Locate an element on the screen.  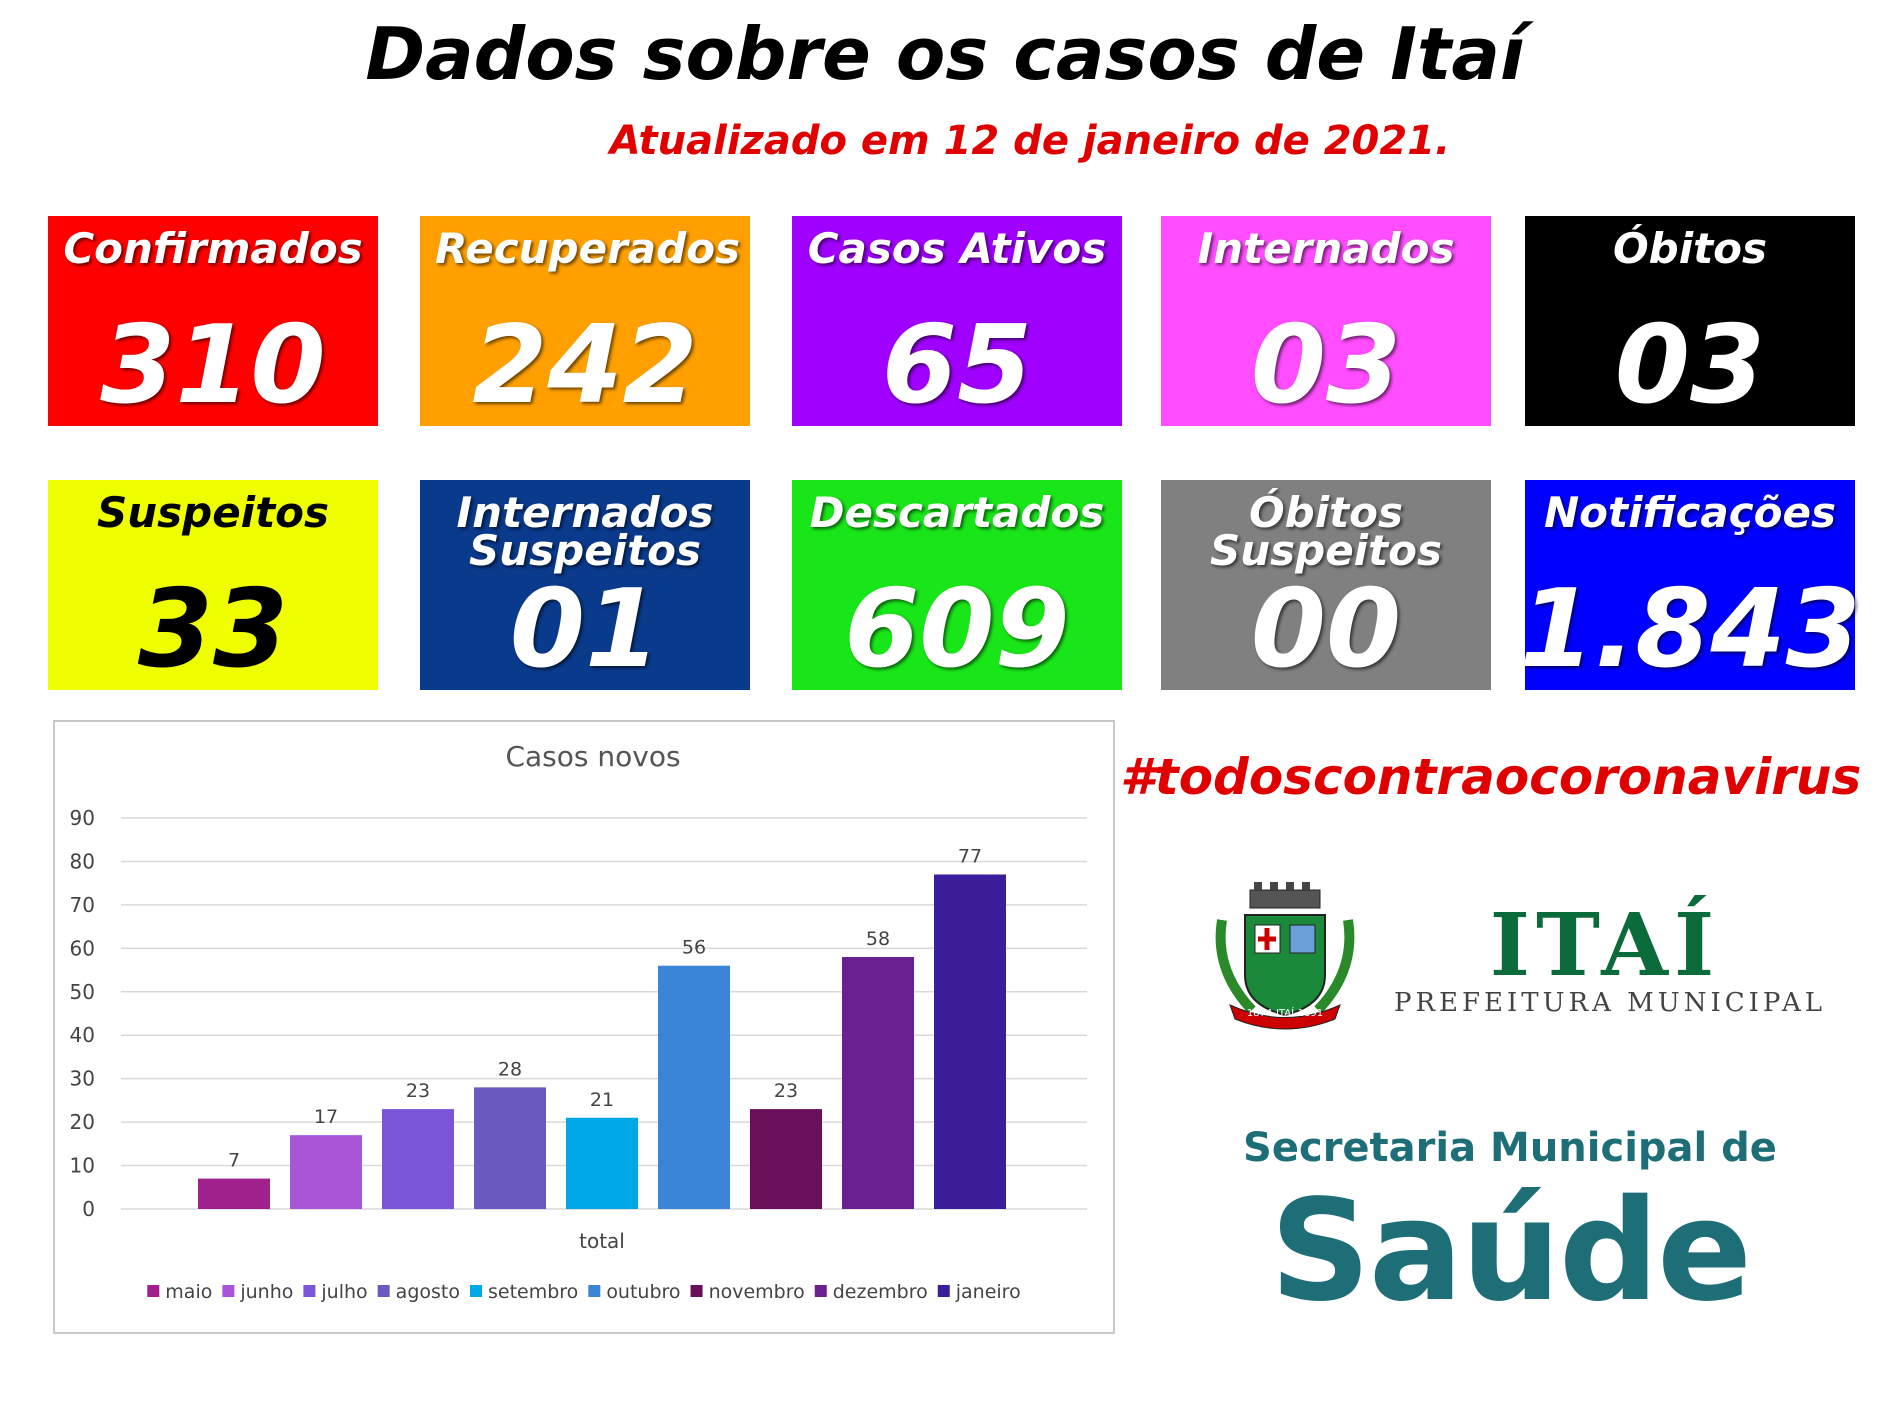
stat-box: Descartados 609 is located at coordinates (957, 585).